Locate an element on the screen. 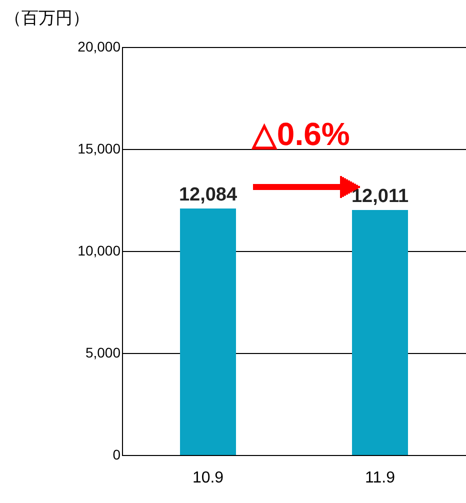  data-label: 12,084 is located at coordinates (208, 195).